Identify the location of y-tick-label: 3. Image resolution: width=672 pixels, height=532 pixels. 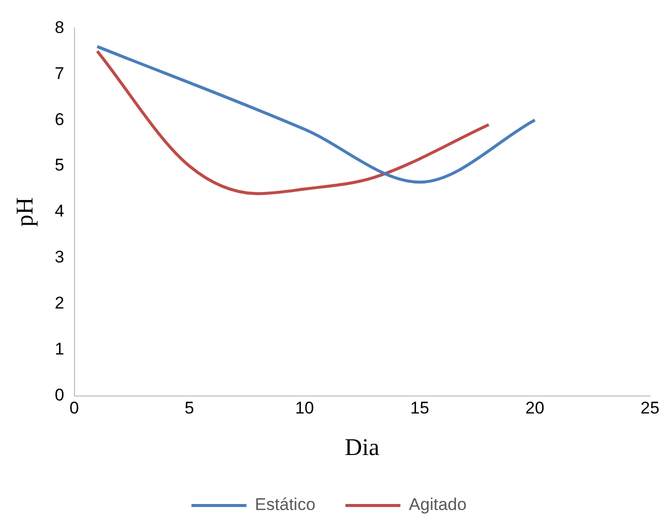
(59, 257).